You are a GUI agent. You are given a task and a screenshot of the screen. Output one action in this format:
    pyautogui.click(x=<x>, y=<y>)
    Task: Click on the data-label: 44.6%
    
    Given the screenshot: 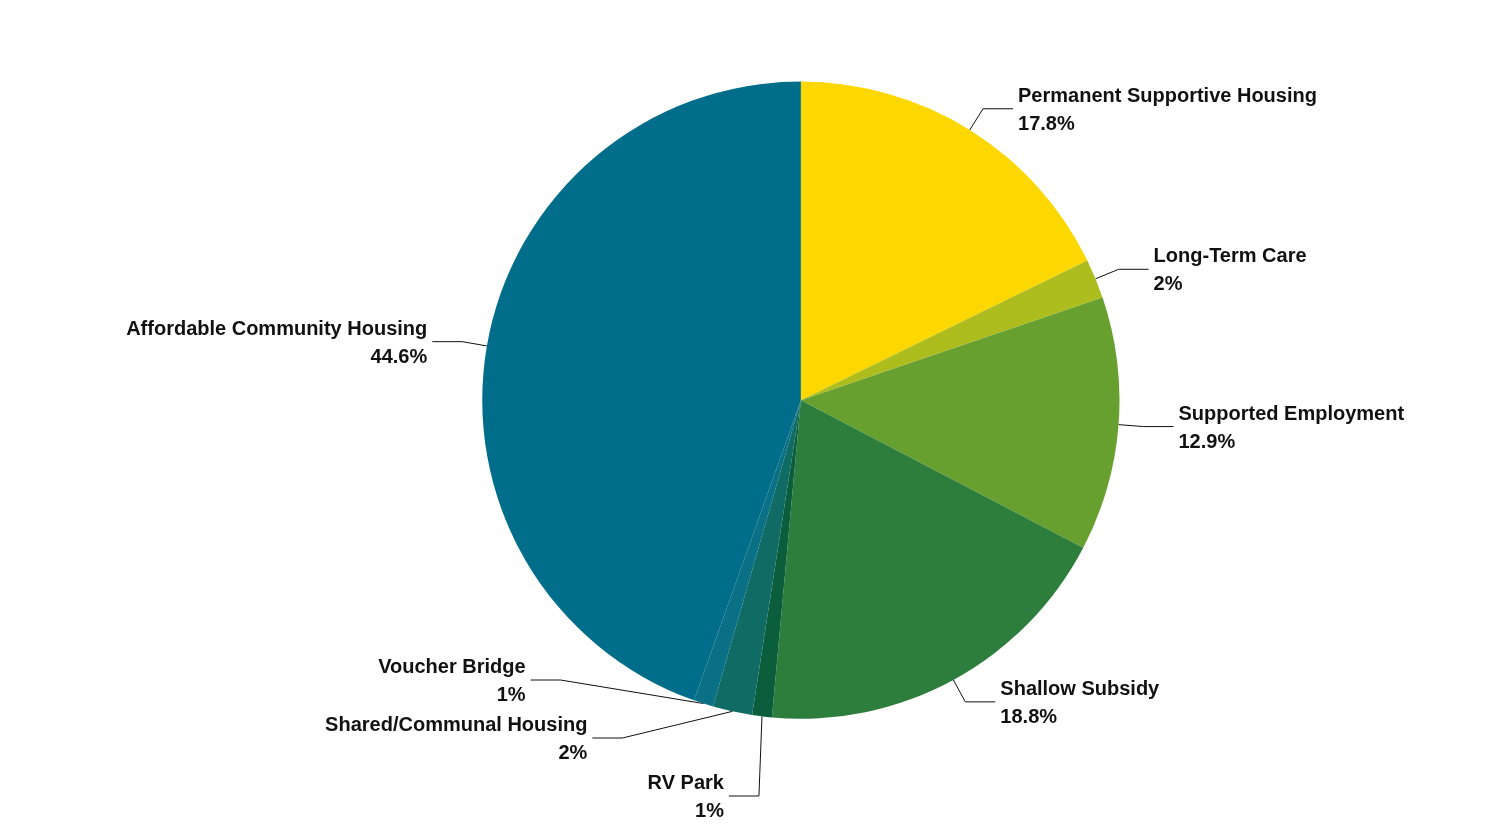 What is the action you would take?
    pyautogui.click(x=399, y=355)
    